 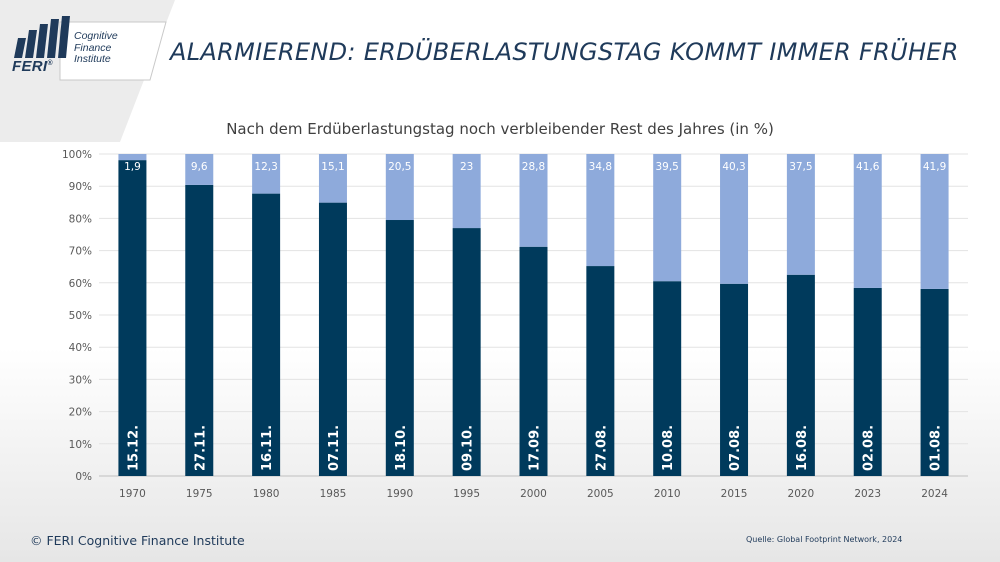 I want to click on data-label-remaining: 41,9, so click(x=934, y=167).